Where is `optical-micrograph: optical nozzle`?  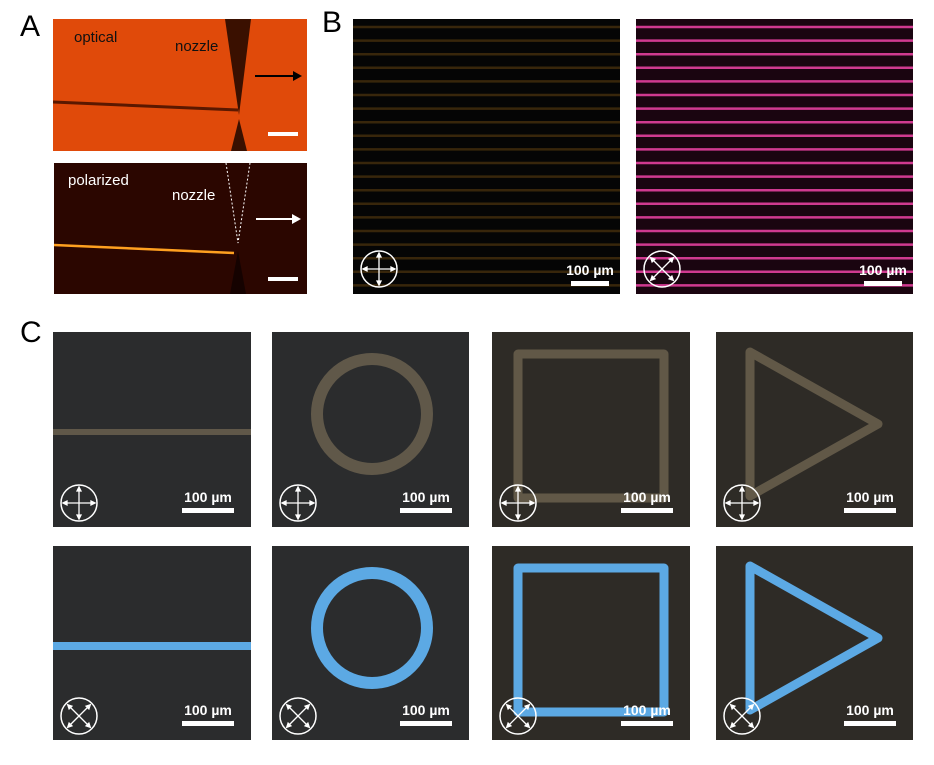 optical-micrograph: optical nozzle is located at coordinates (180, 85).